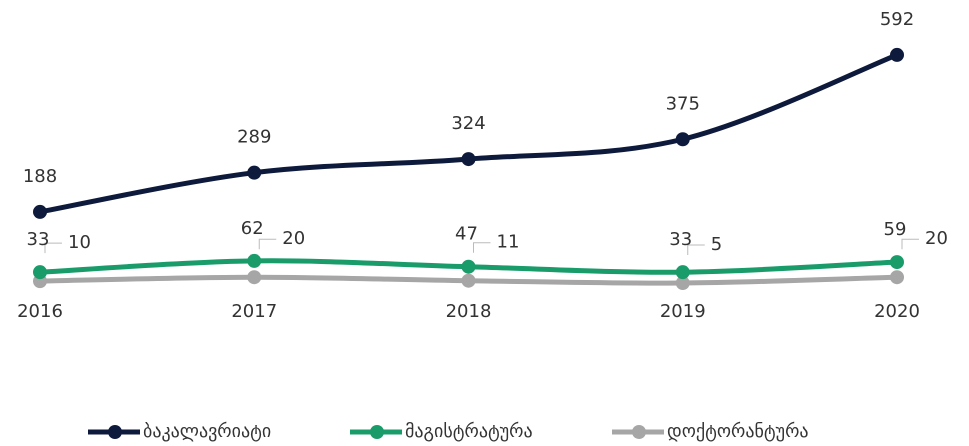 Image resolution: width=969 pixels, height=446 pixels. What do you see at coordinates (207, 431) in the screenshot?
I see `legend-label: ბაკალავრიატი` at bounding box center [207, 431].